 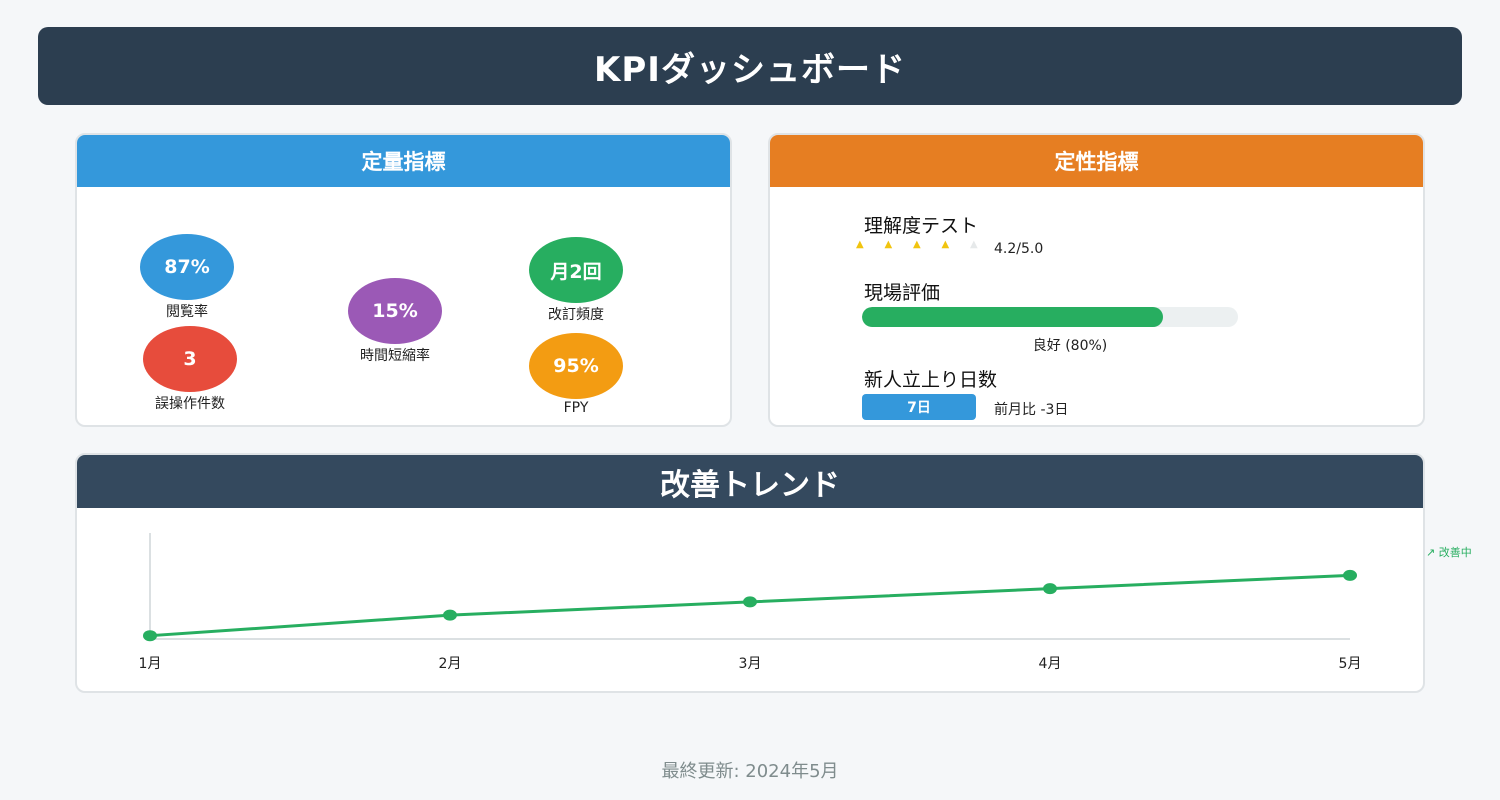 I want to click on last-updated: 最終更新: 2024年5月, so click(x=750, y=771).